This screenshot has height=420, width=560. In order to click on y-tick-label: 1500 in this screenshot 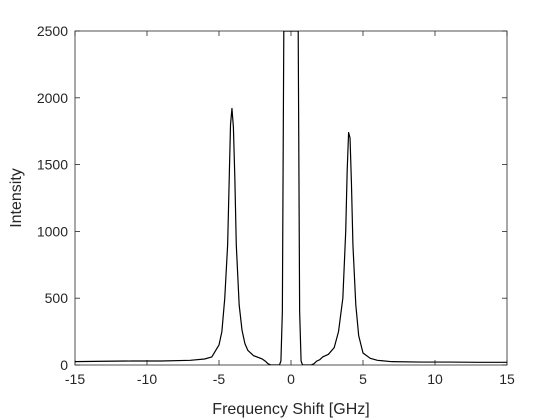, I will do `click(52, 165)`.